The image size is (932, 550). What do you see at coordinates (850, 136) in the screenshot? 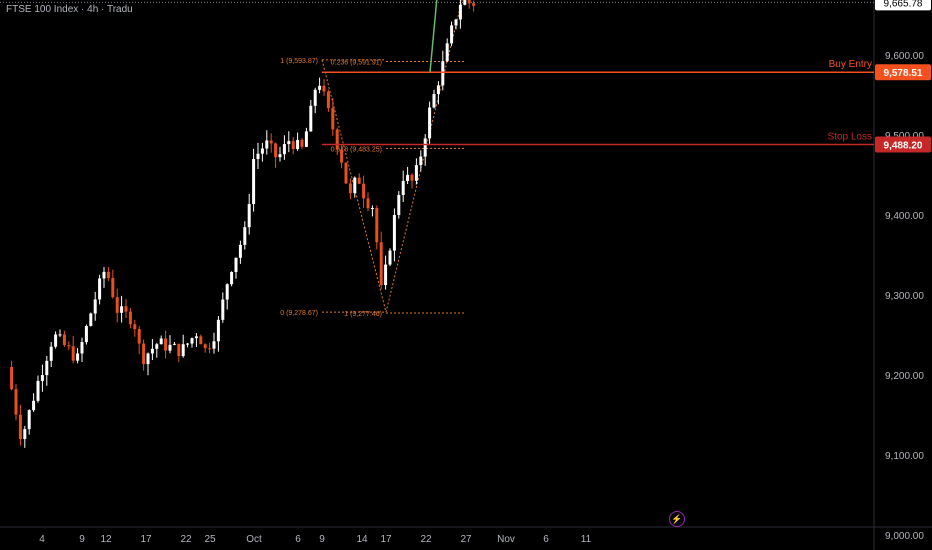
I see `trade-level-label: Stop Loss` at bounding box center [850, 136].